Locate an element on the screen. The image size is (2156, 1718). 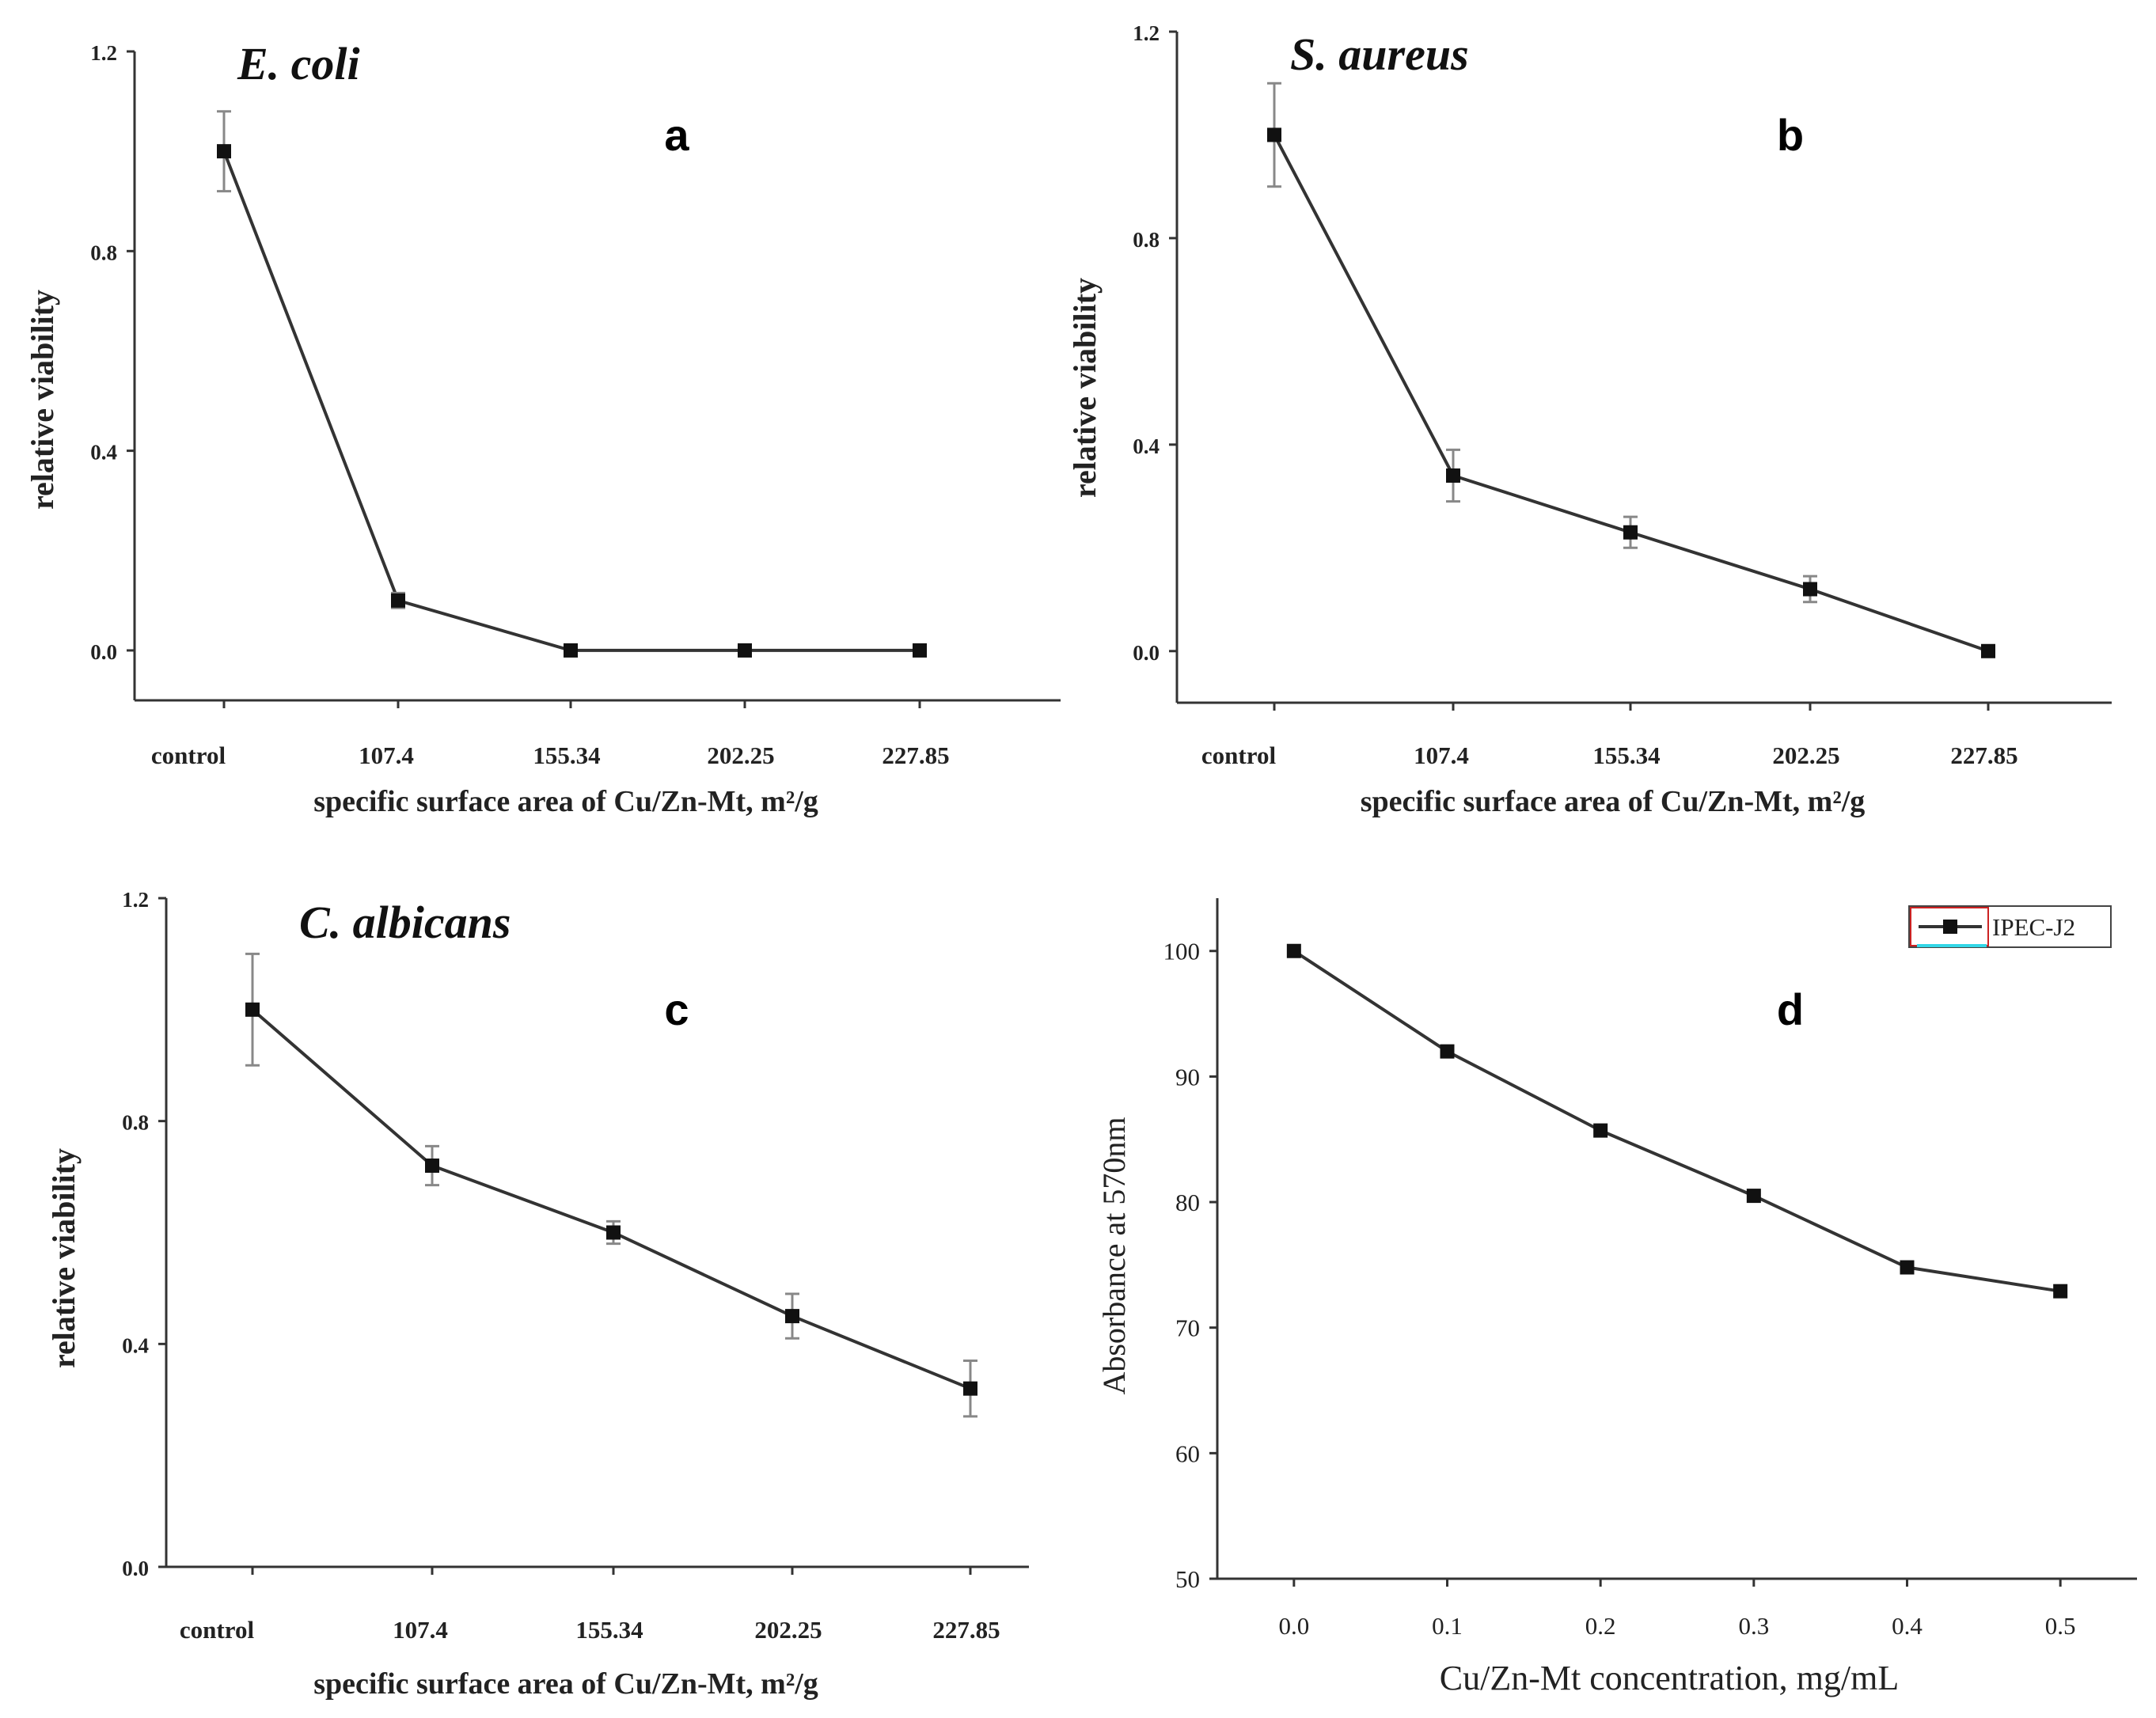
legend-label: IPEC-J2 is located at coordinates (2033, 927).